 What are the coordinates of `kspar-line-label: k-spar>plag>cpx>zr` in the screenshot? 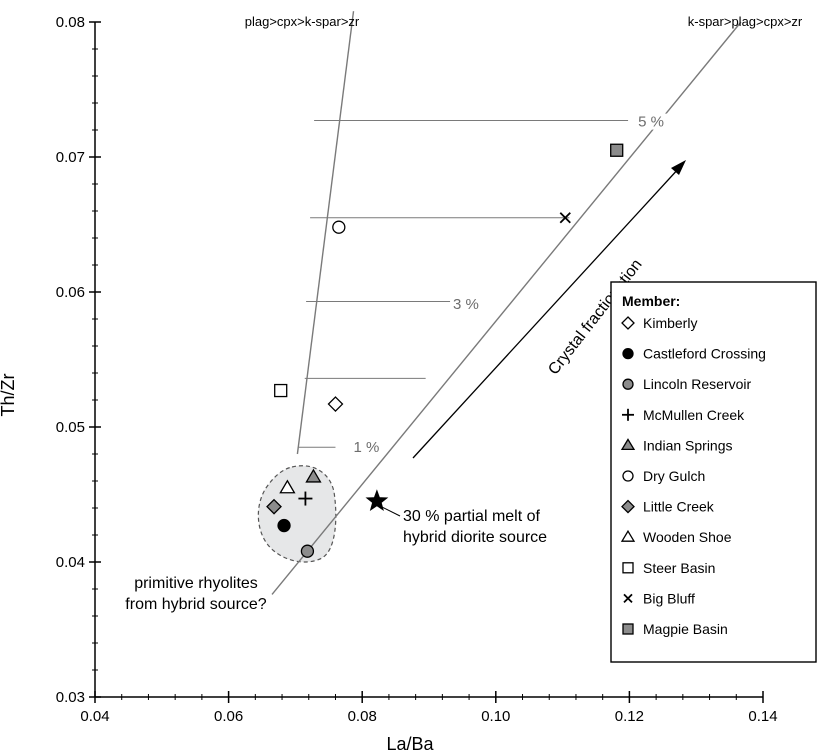 It's located at (745, 21).